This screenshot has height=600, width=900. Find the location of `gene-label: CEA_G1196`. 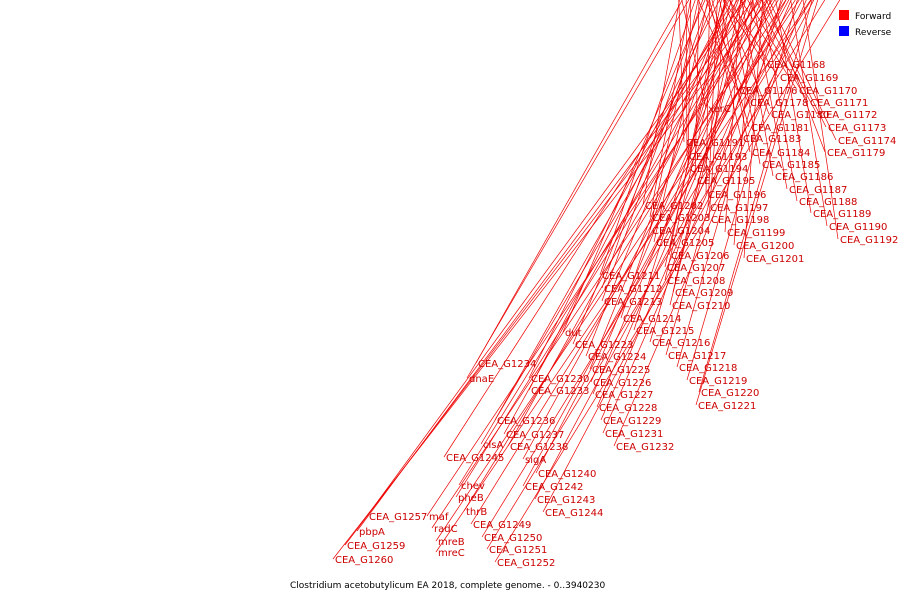

gene-label: CEA_G1196 is located at coordinates (737, 195).